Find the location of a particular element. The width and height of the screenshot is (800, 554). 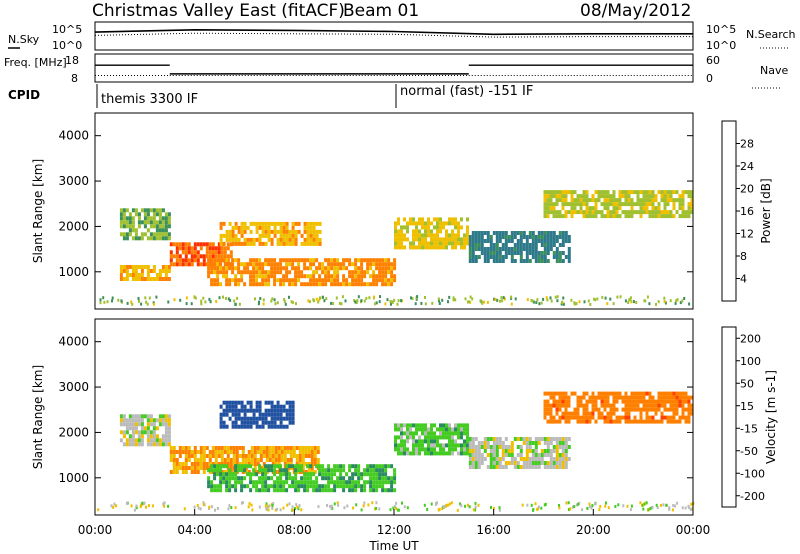

x-tick-label: 20:00 is located at coordinates (593, 530).